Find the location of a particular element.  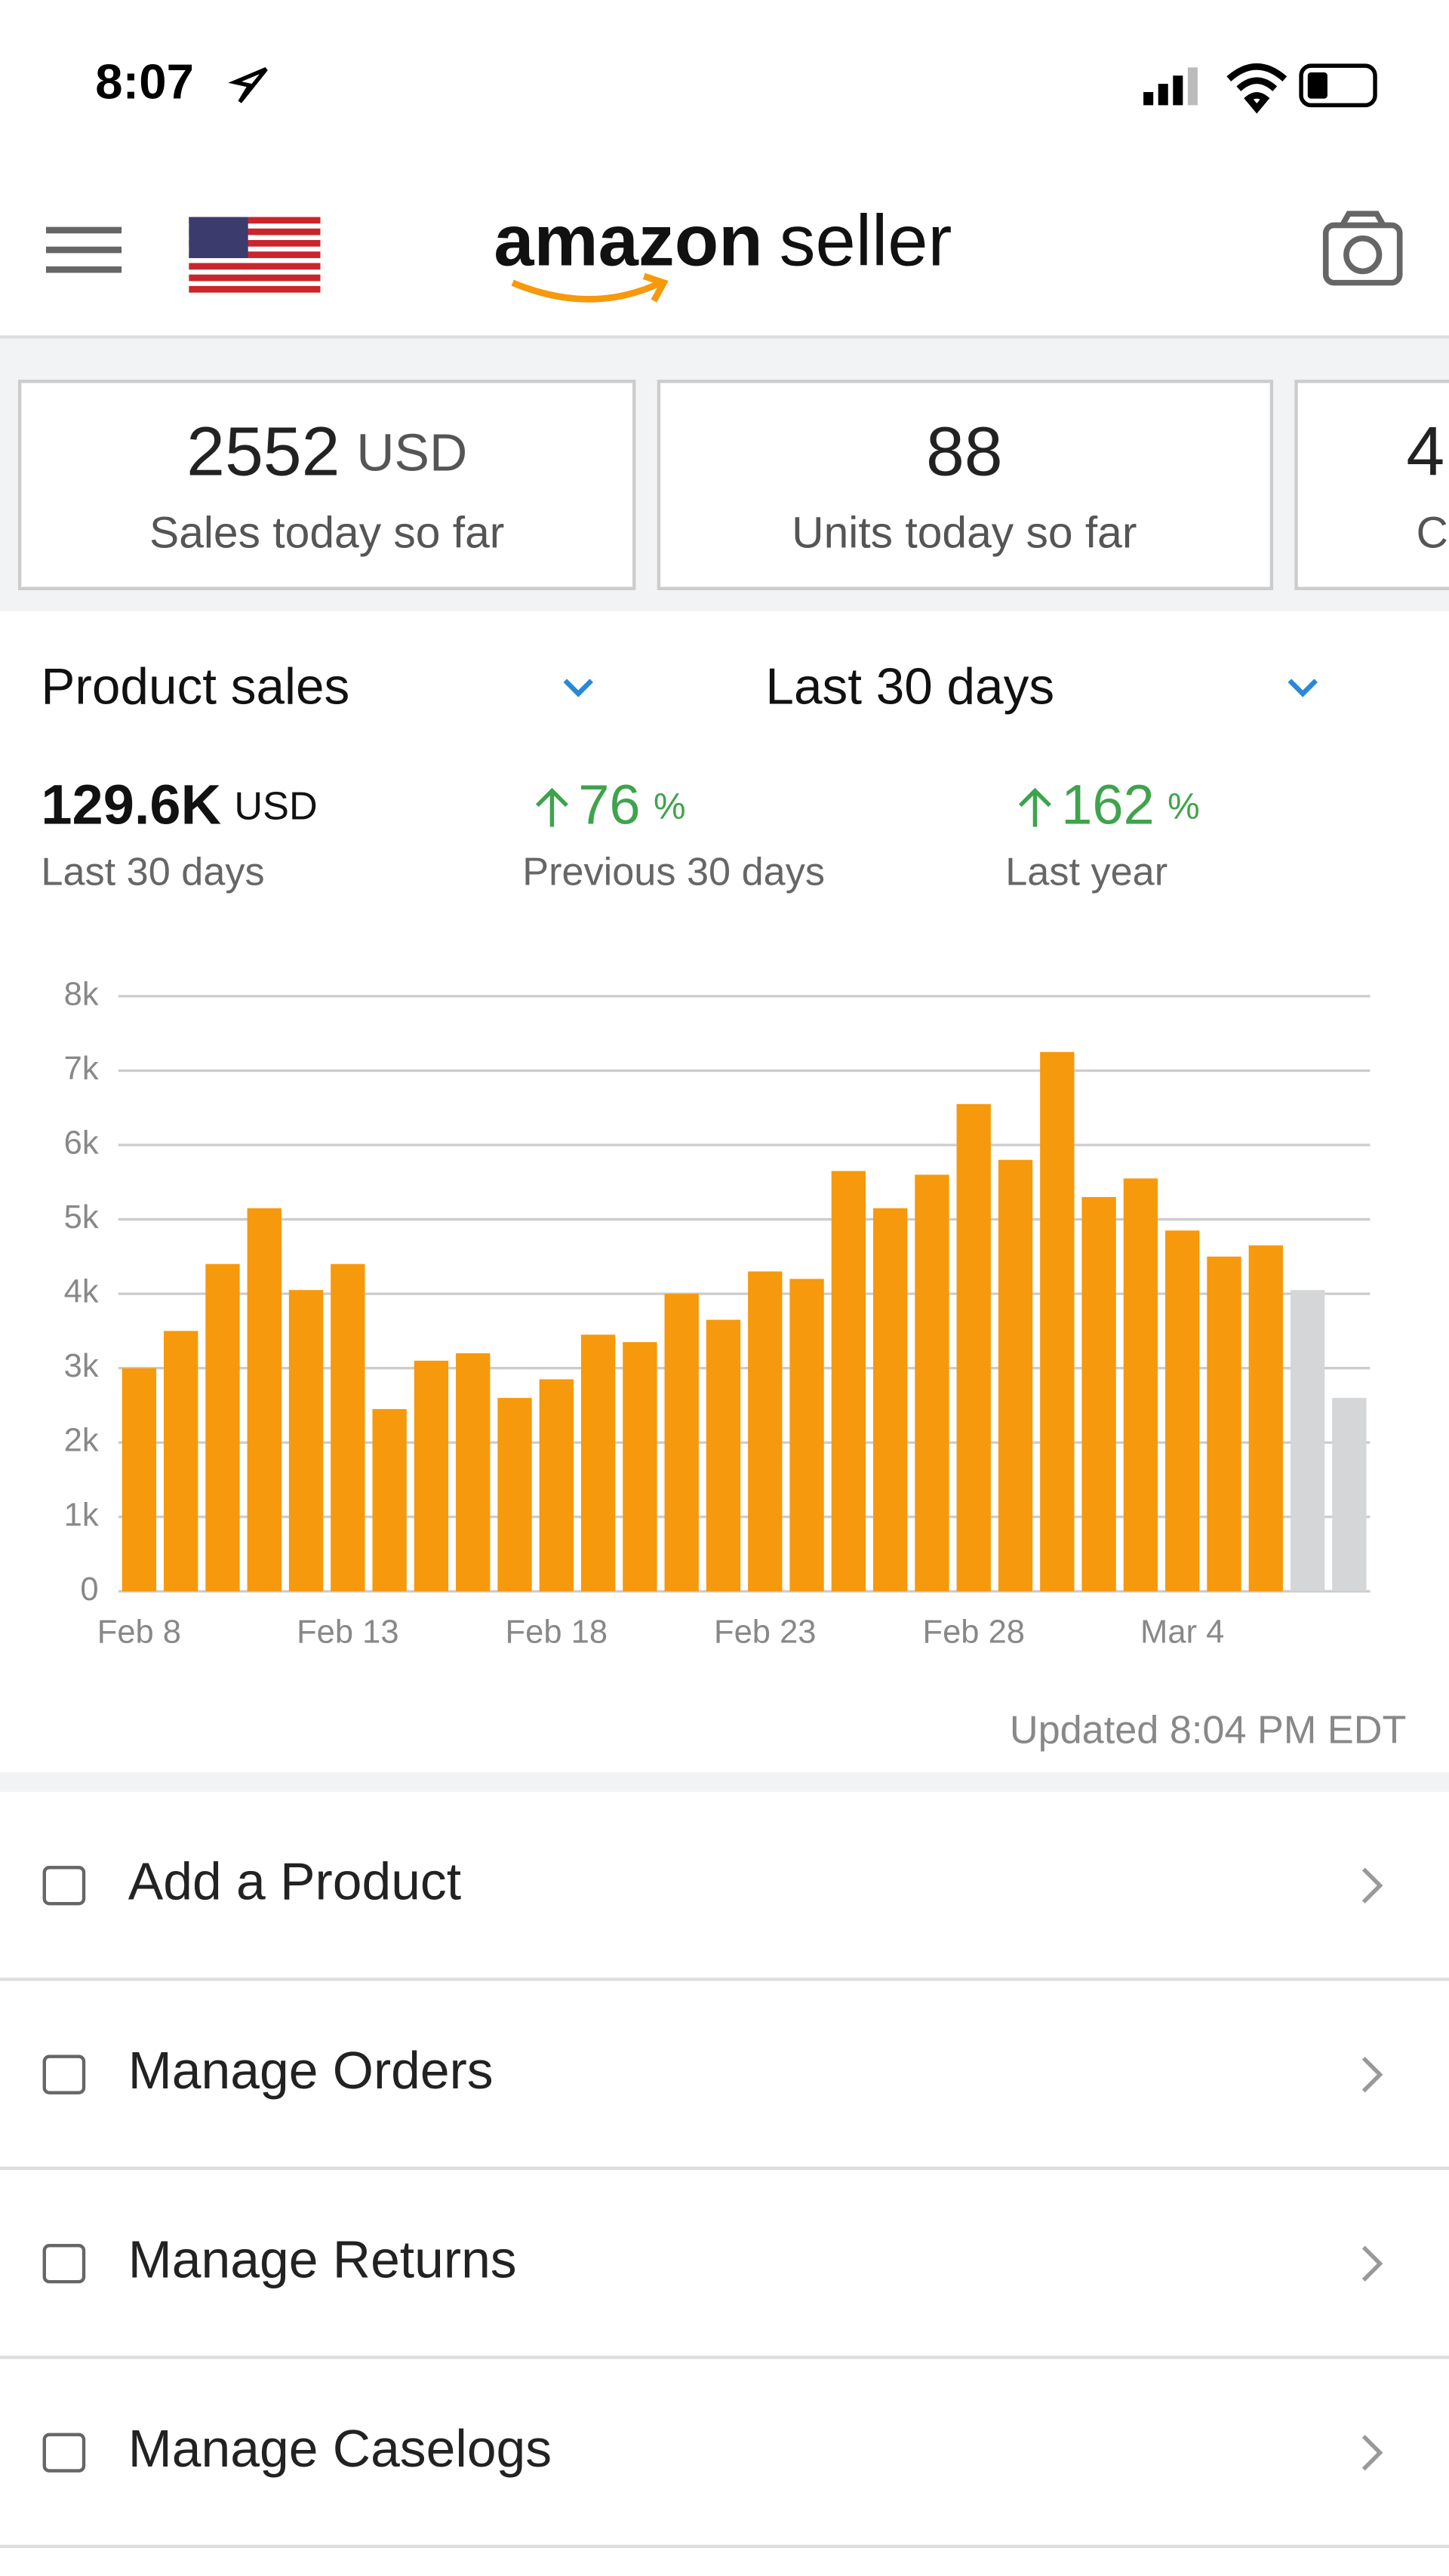

y-tick-label: 2k is located at coordinates (81, 1441).